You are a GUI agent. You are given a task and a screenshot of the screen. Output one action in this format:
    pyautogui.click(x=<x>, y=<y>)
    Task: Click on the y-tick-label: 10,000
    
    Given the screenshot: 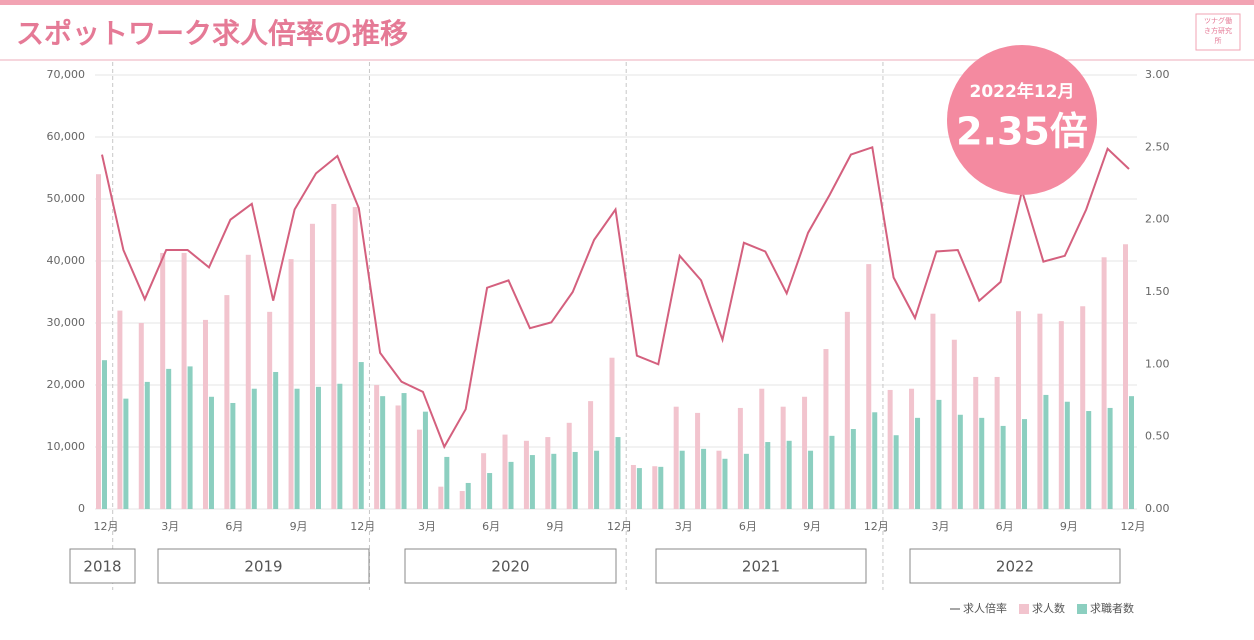 What is the action you would take?
    pyautogui.click(x=66, y=446)
    